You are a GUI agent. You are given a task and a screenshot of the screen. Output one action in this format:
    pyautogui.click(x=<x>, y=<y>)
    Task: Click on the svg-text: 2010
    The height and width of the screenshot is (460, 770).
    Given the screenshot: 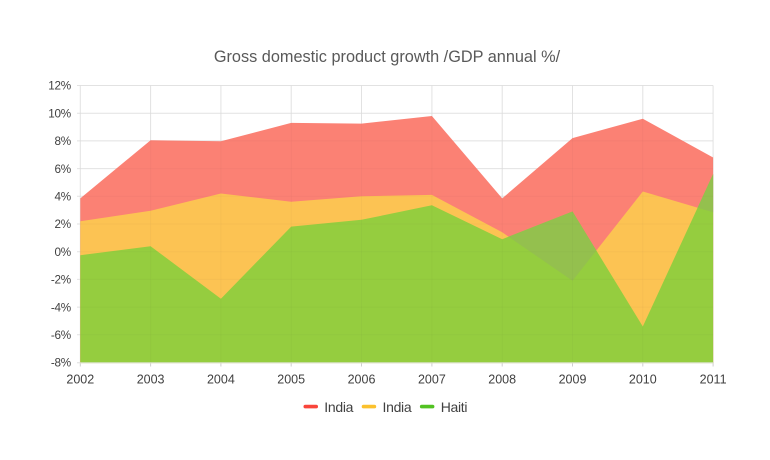 What is the action you would take?
    pyautogui.click(x=643, y=380)
    